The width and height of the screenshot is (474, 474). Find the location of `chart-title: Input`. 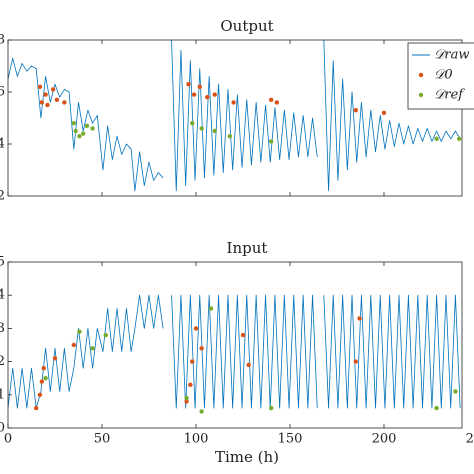

chart-title: Input is located at coordinates (247, 248).